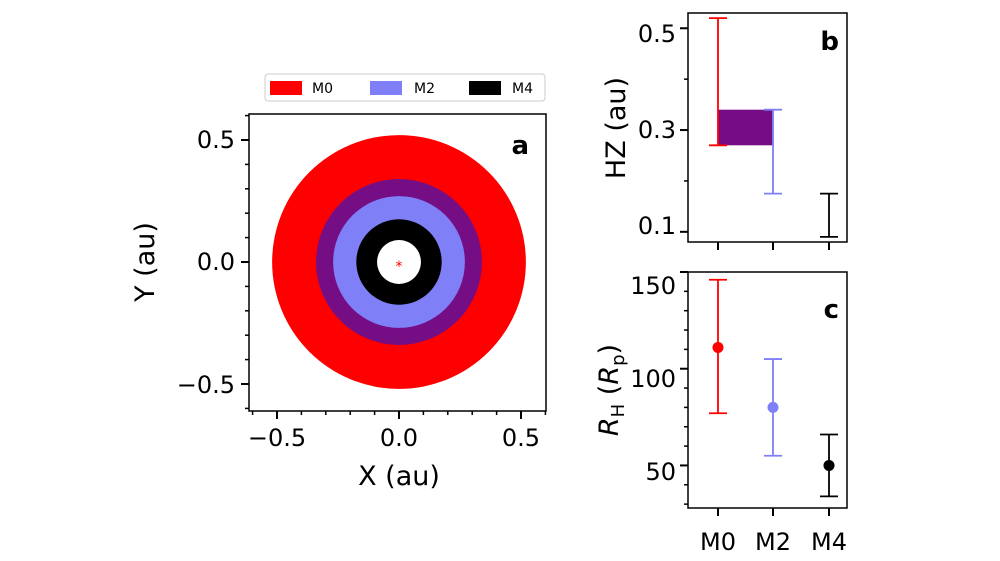  Describe the element at coordinates (424, 89) in the screenshot. I see `legend-label-m2: M2` at that location.